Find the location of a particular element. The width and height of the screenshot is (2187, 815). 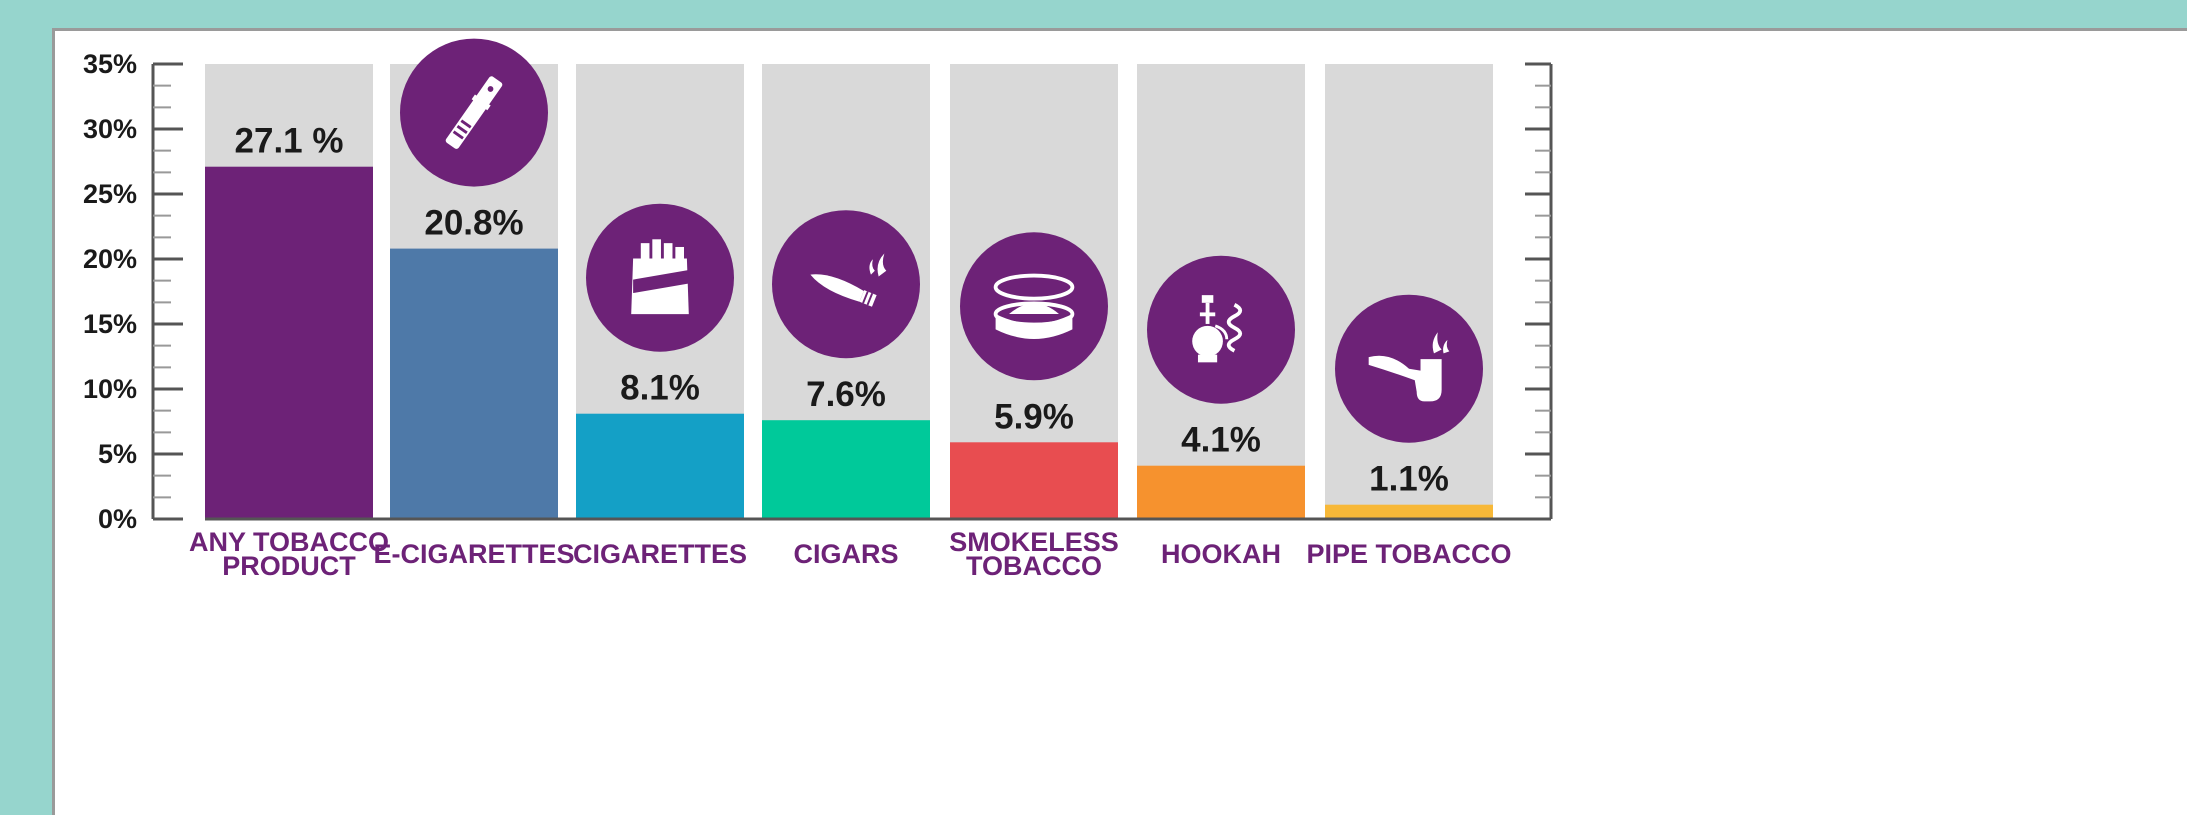

bar-group: 5.9% SMOKELESS TOBACCO is located at coordinates (1034, 322).